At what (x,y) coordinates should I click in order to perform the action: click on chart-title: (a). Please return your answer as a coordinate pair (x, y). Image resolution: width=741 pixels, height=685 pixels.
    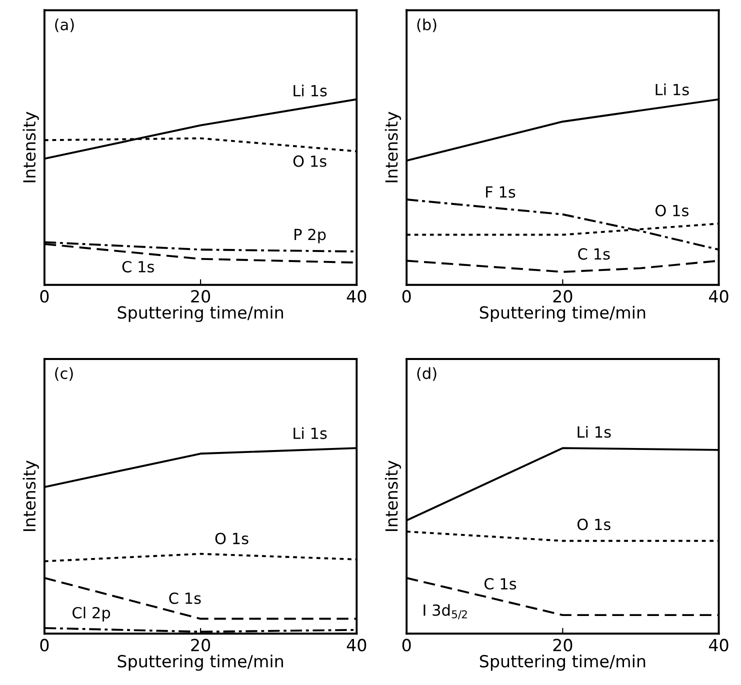
    Looking at the image, I should click on (64, 25).